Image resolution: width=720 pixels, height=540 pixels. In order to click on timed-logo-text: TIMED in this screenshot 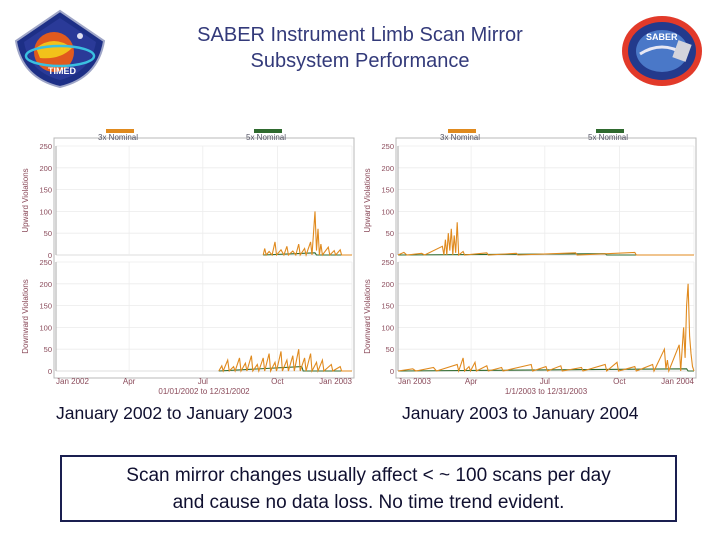, I will do `click(62, 71)`.